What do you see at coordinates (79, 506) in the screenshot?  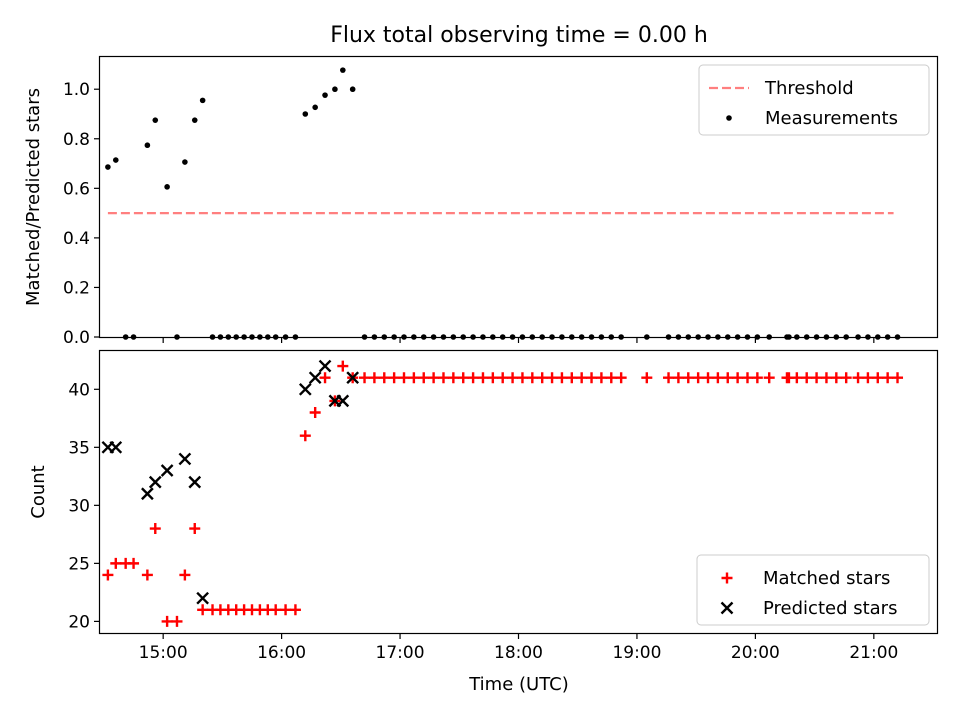 I see `bottom-y-tick-label: 30` at bounding box center [79, 506].